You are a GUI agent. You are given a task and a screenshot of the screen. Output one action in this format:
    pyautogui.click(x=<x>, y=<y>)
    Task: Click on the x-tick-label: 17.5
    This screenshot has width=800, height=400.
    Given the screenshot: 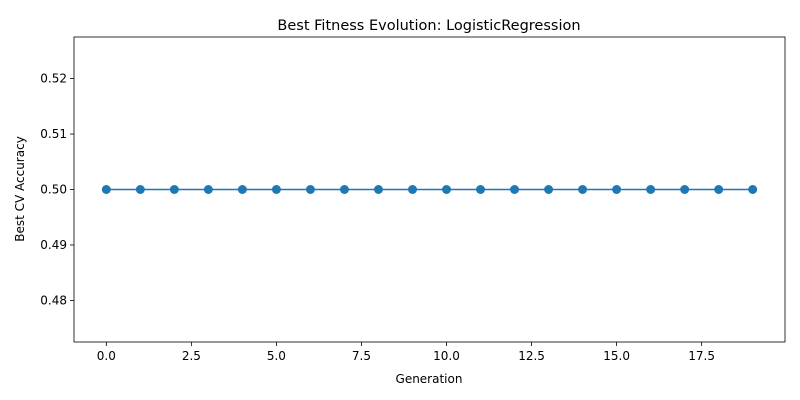 What is the action you would take?
    pyautogui.click(x=701, y=356)
    